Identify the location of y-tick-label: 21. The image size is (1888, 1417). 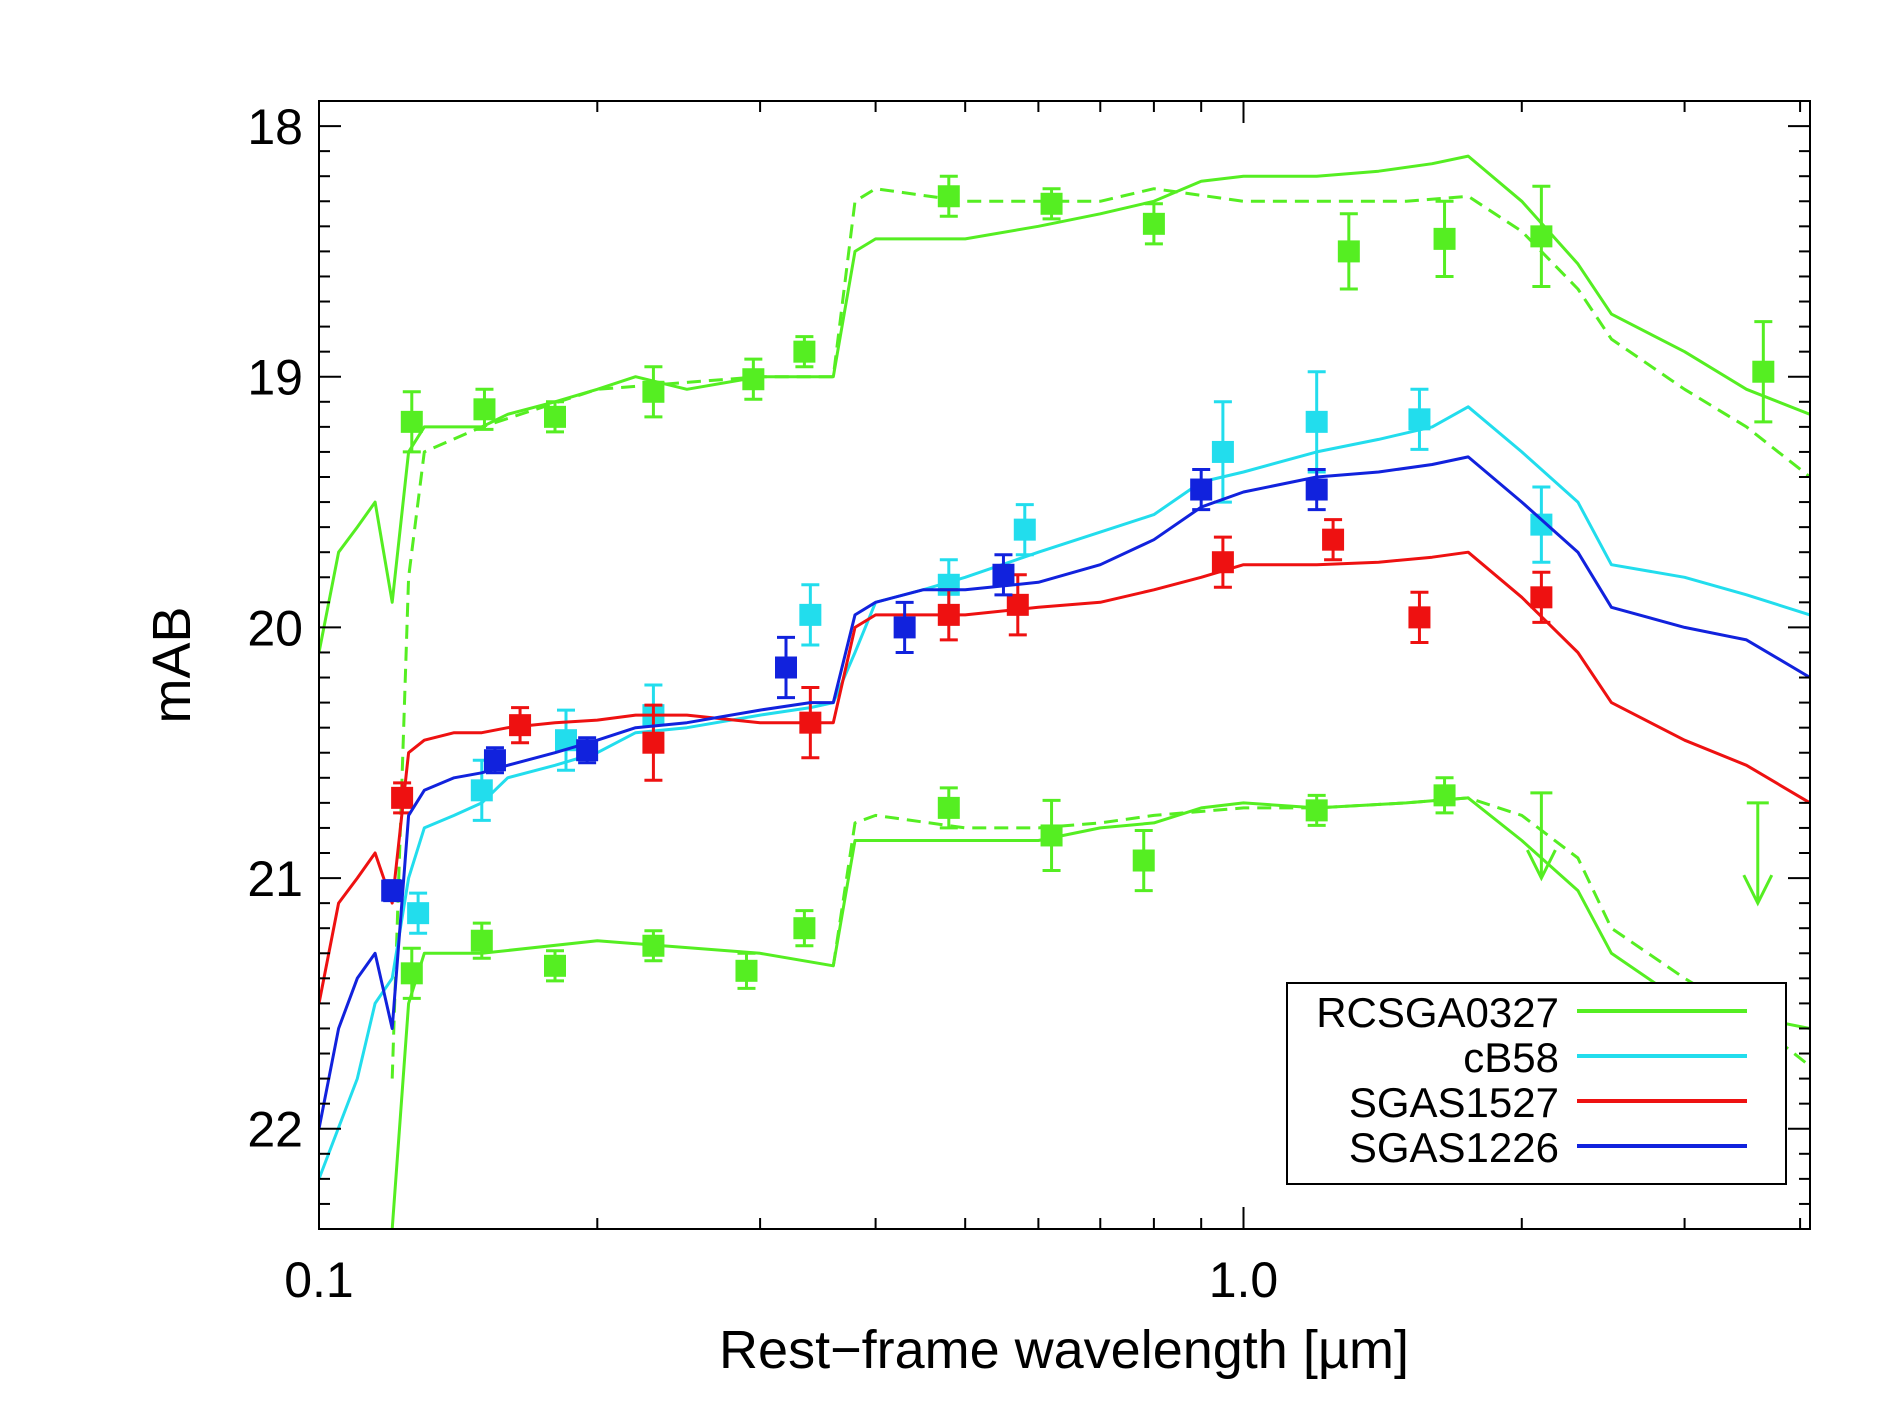
(275, 879).